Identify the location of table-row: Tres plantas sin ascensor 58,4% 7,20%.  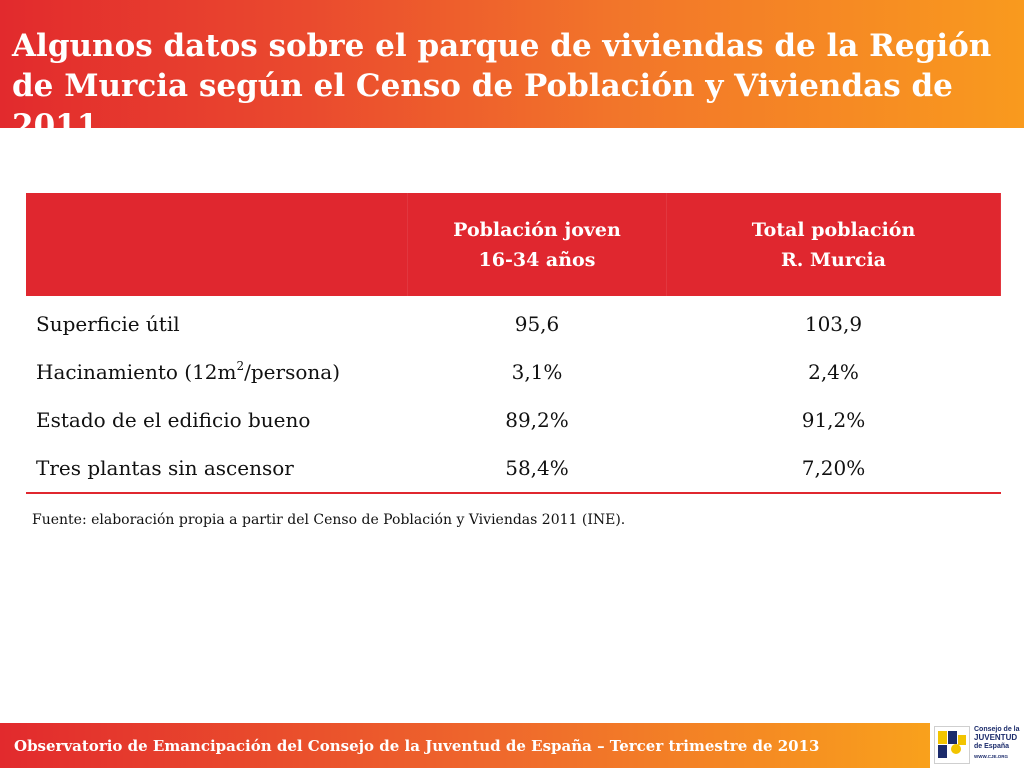
(513, 469).